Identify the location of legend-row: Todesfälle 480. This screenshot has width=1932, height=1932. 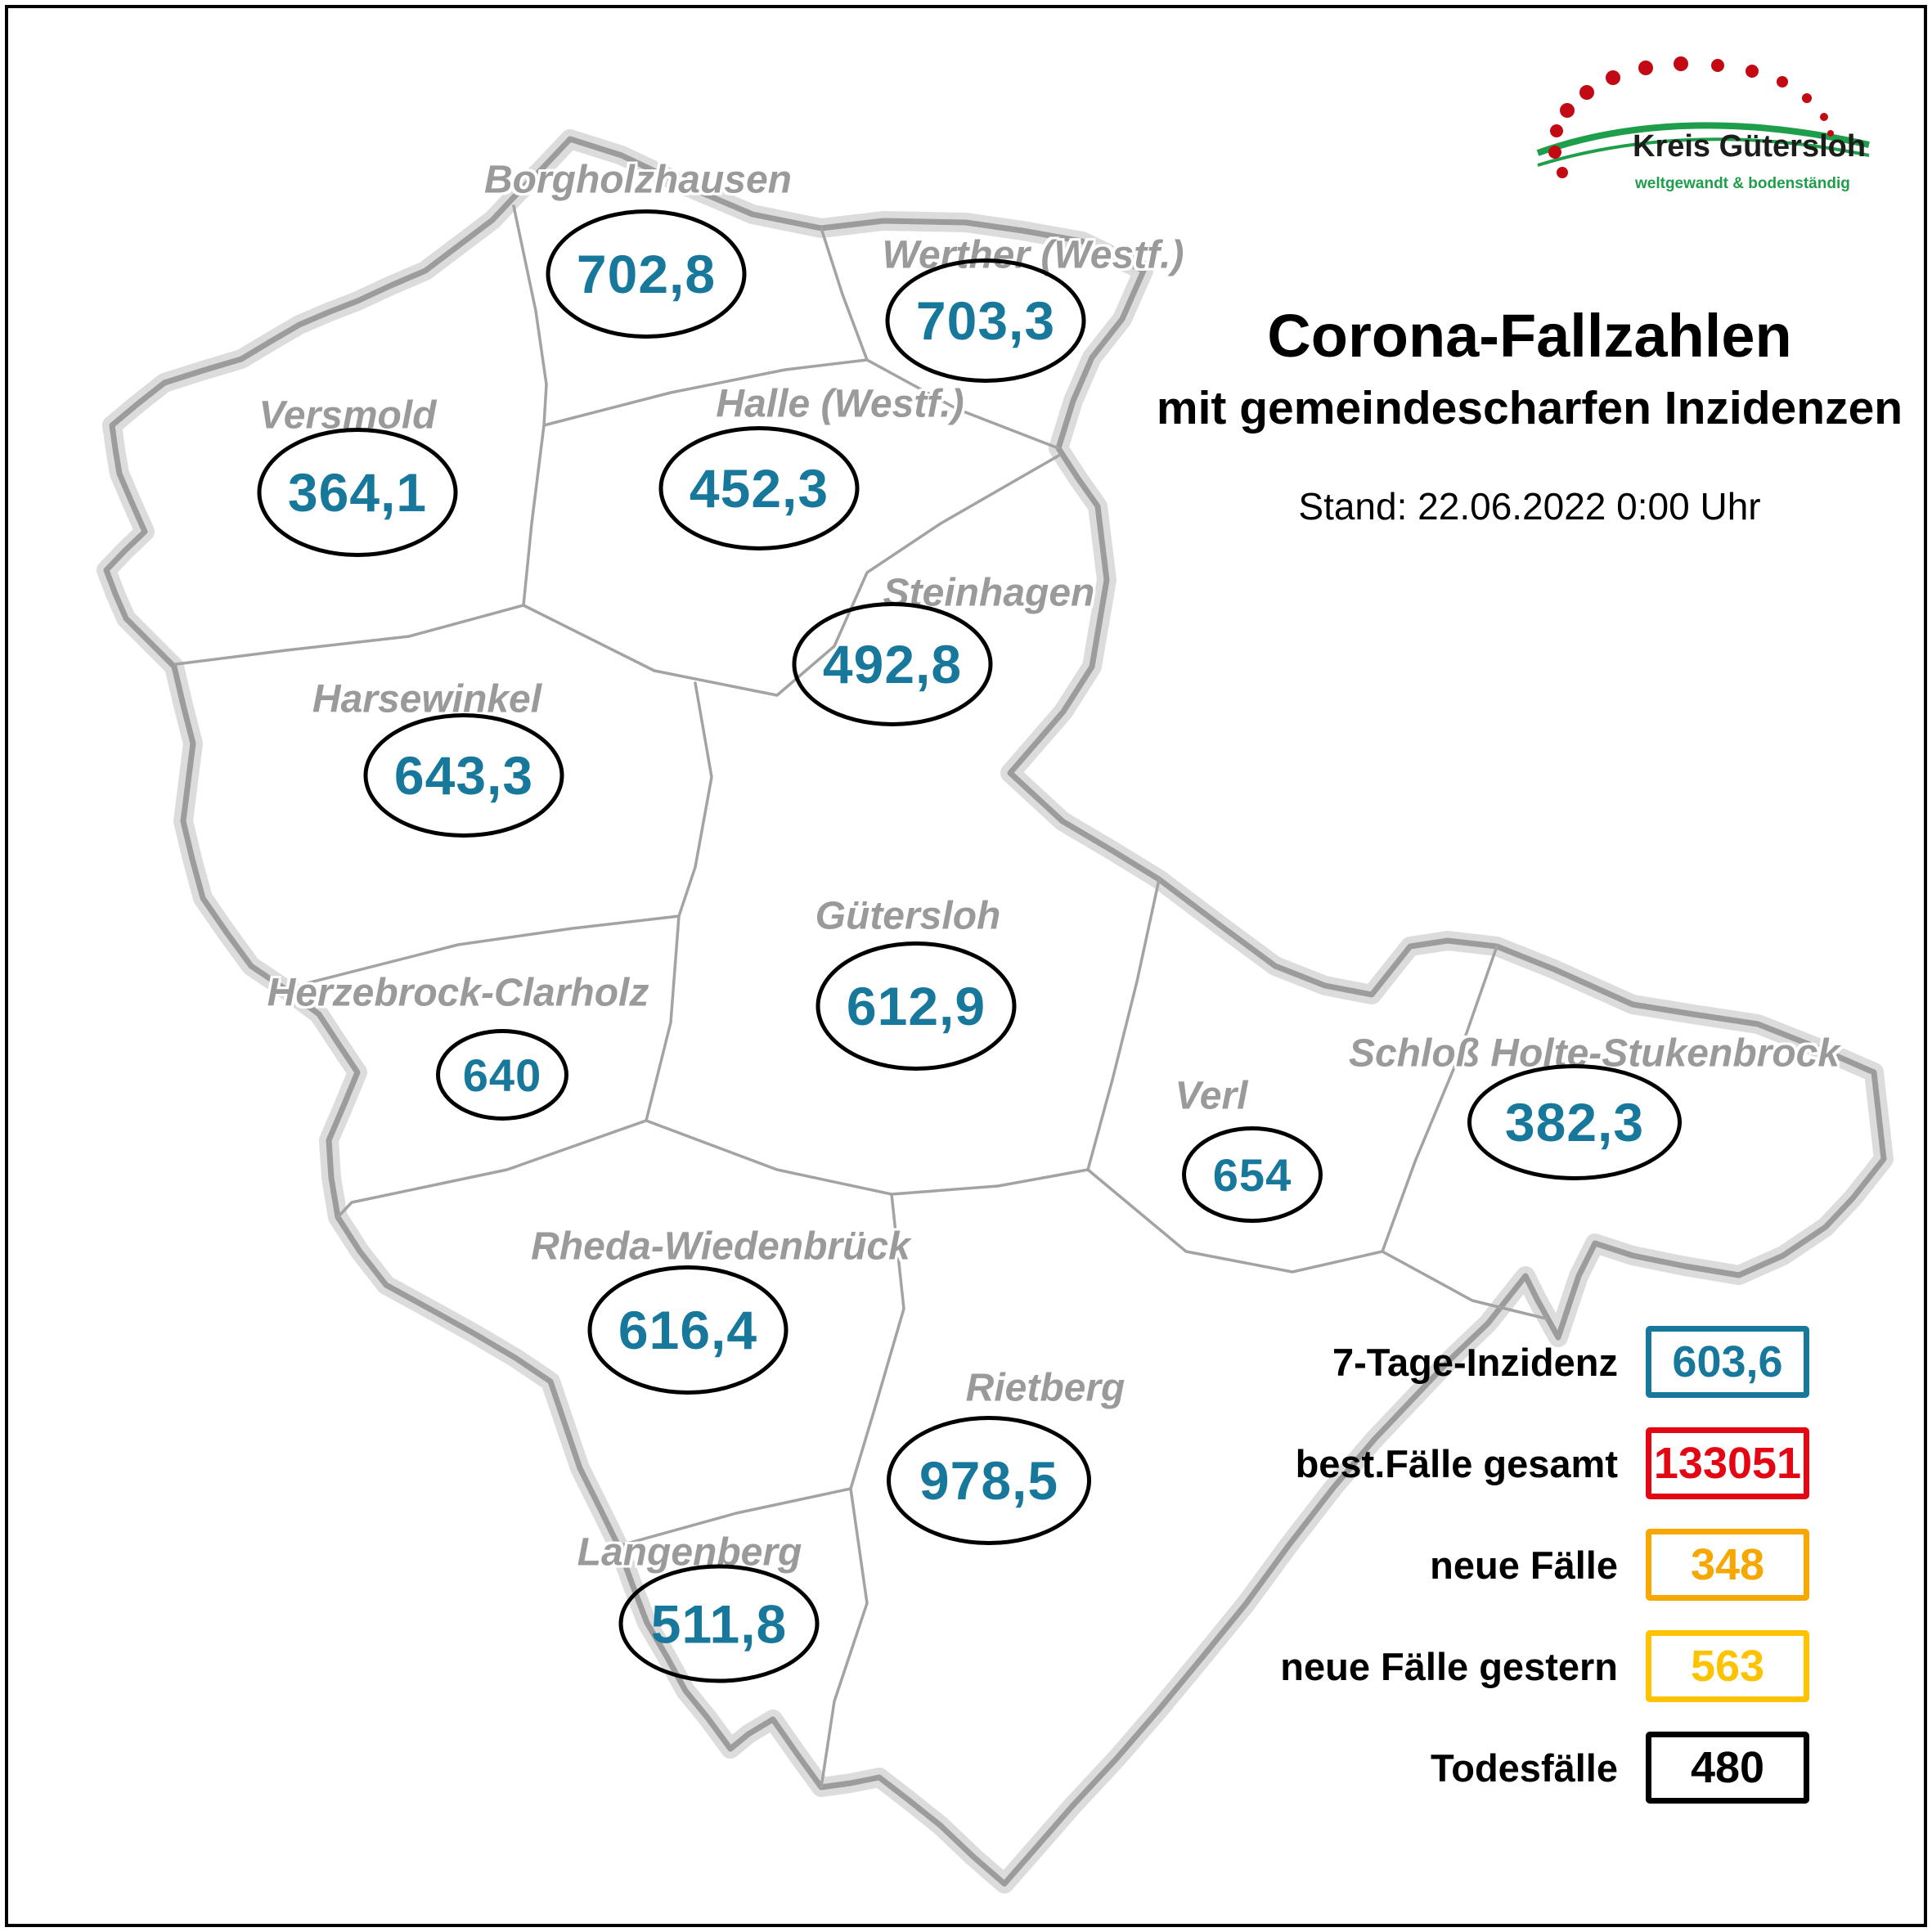
(1620, 1768).